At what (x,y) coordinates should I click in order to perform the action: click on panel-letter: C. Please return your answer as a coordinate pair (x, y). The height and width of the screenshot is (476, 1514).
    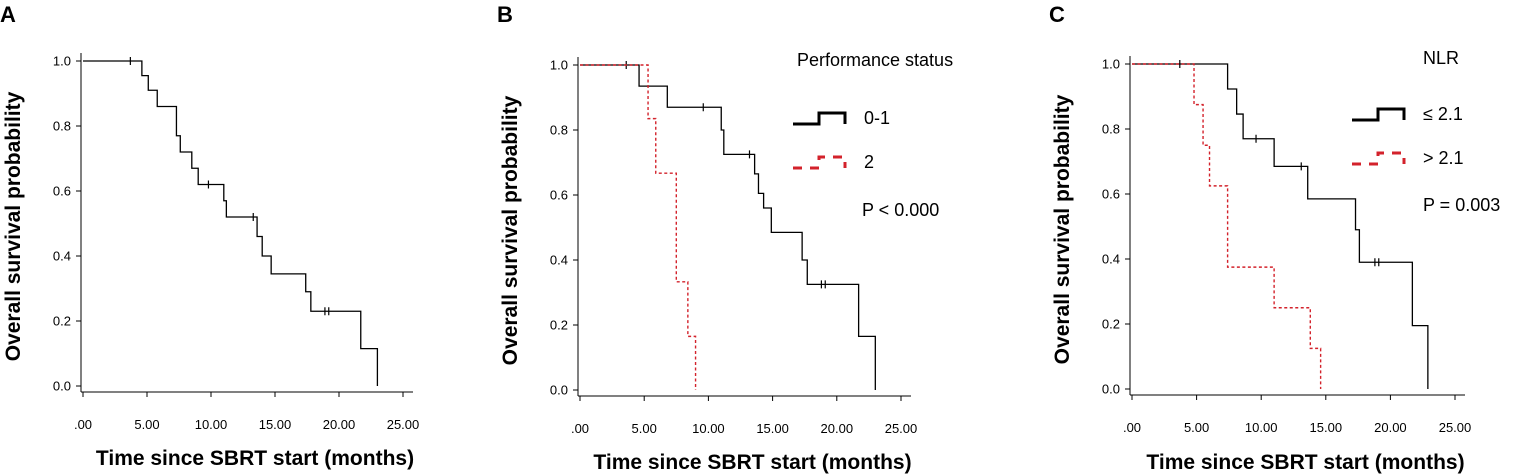
    Looking at the image, I should click on (1057, 14).